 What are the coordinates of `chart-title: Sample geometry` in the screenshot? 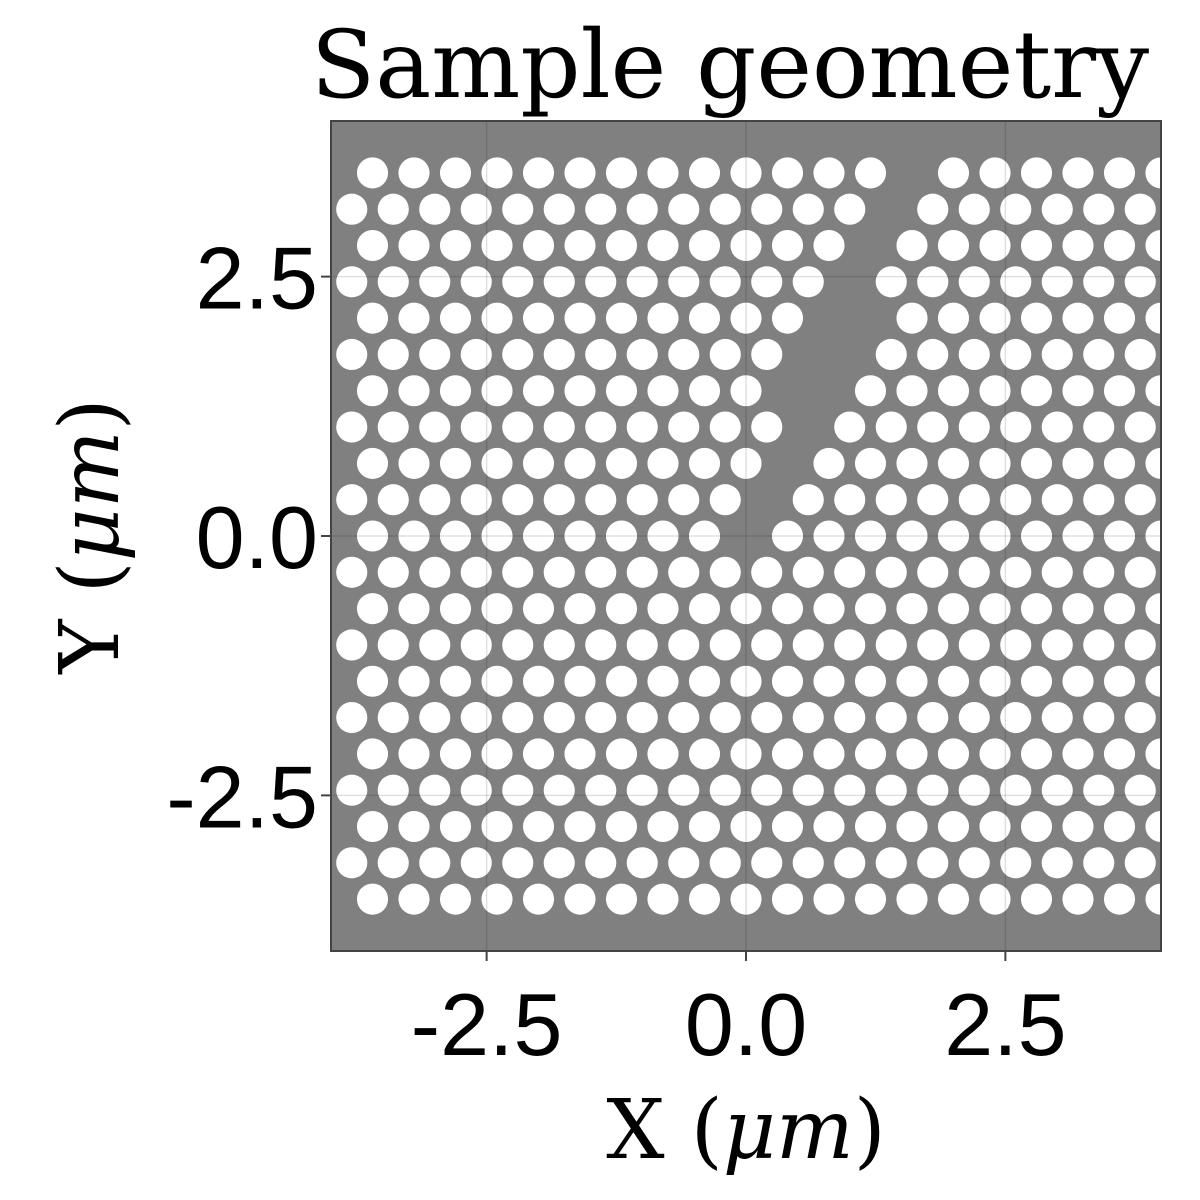 It's located at (730, 65).